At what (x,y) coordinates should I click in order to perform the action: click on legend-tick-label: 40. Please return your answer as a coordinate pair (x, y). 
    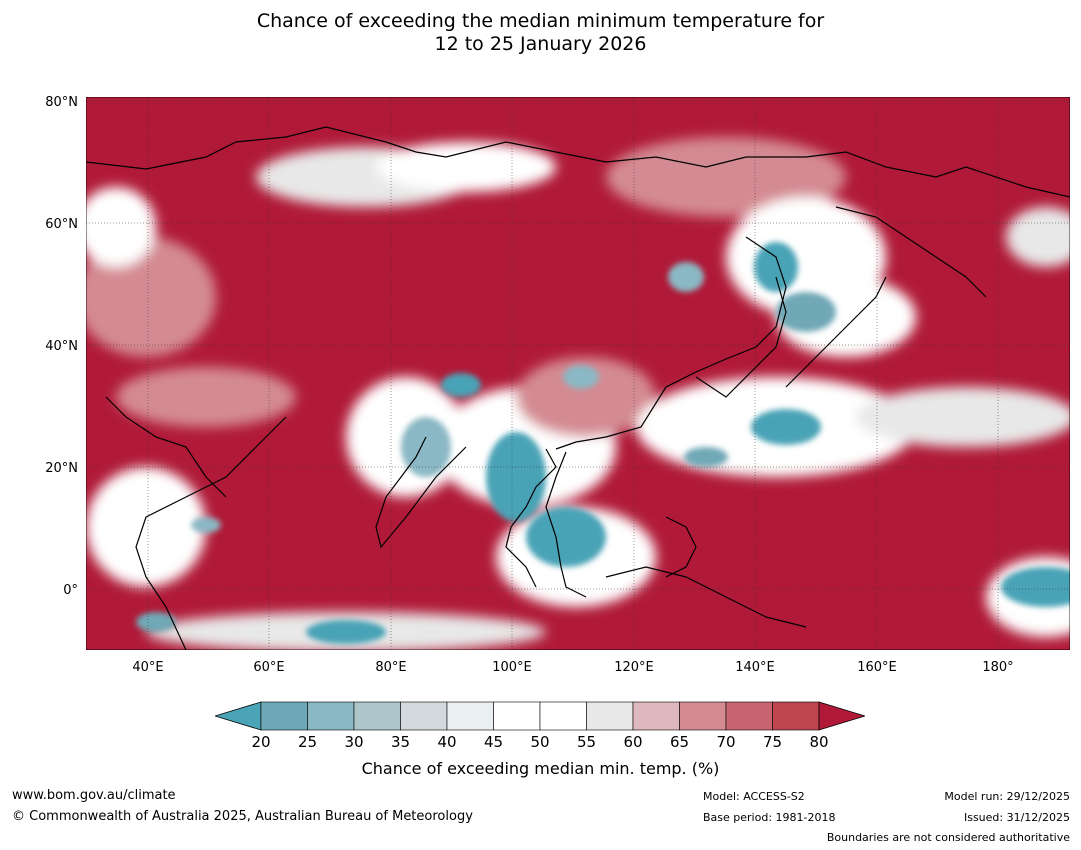
    Looking at the image, I should click on (447, 742).